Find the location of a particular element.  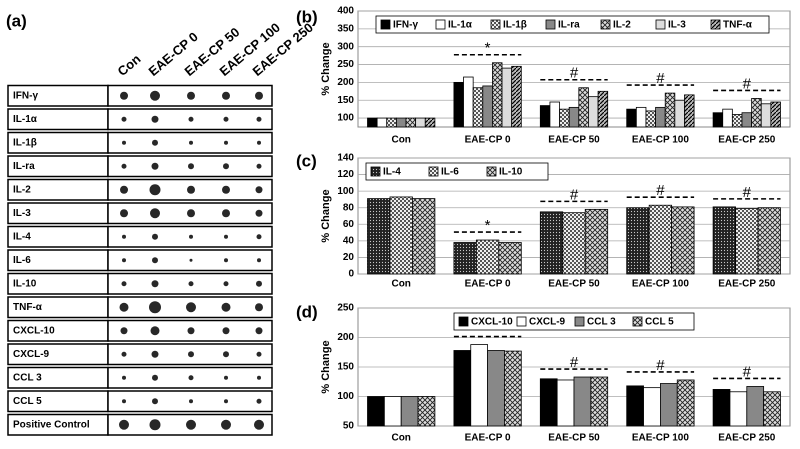

x-tick-label: EAE-CP 250 is located at coordinates (747, 140).